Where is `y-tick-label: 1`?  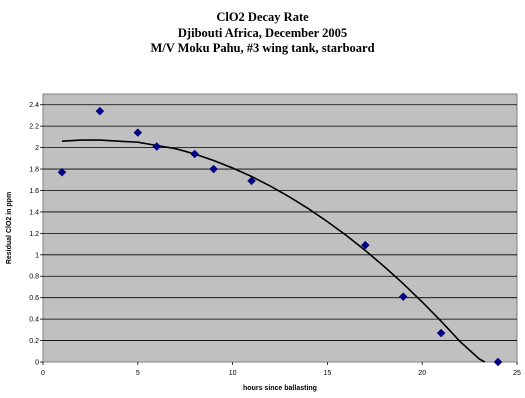 y-tick-label: 1 is located at coordinates (37, 255).